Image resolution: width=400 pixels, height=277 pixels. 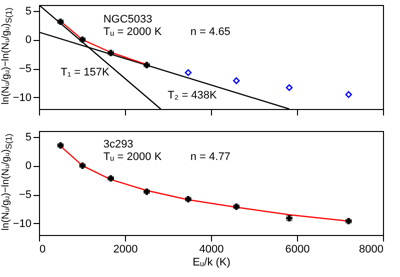 What do you see at coordinates (211, 250) in the screenshot?
I see `x-tick-label: 4000` at bounding box center [211, 250].